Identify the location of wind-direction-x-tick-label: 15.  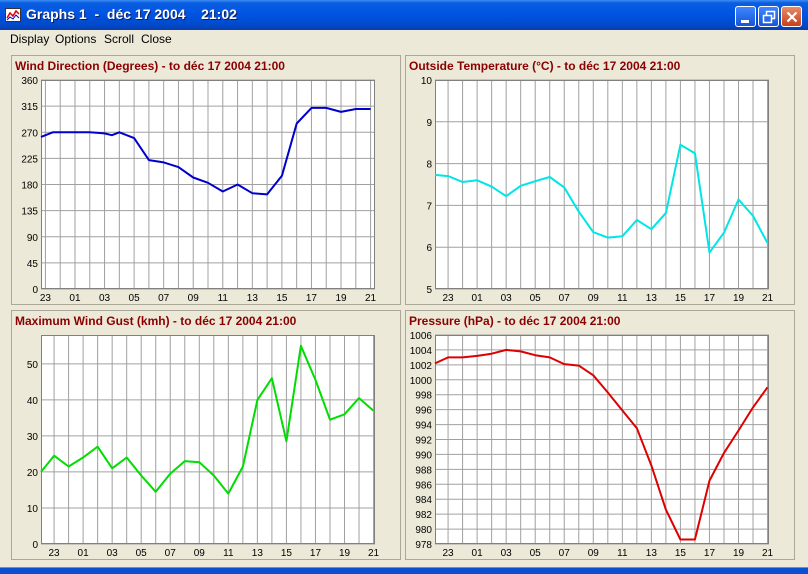
(282, 298).